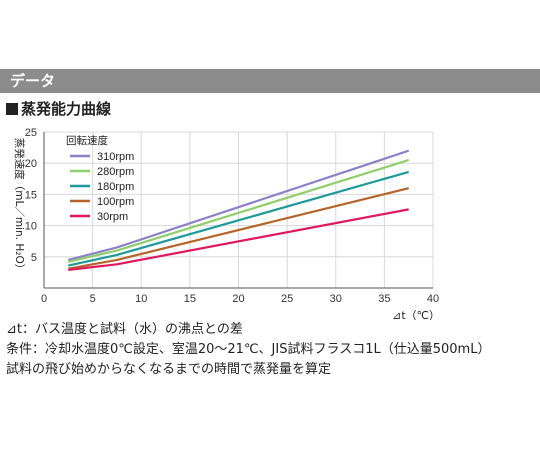 This screenshot has width=540, height=450. What do you see at coordinates (336, 299) in the screenshot?
I see `x-tick-label: 30` at bounding box center [336, 299].